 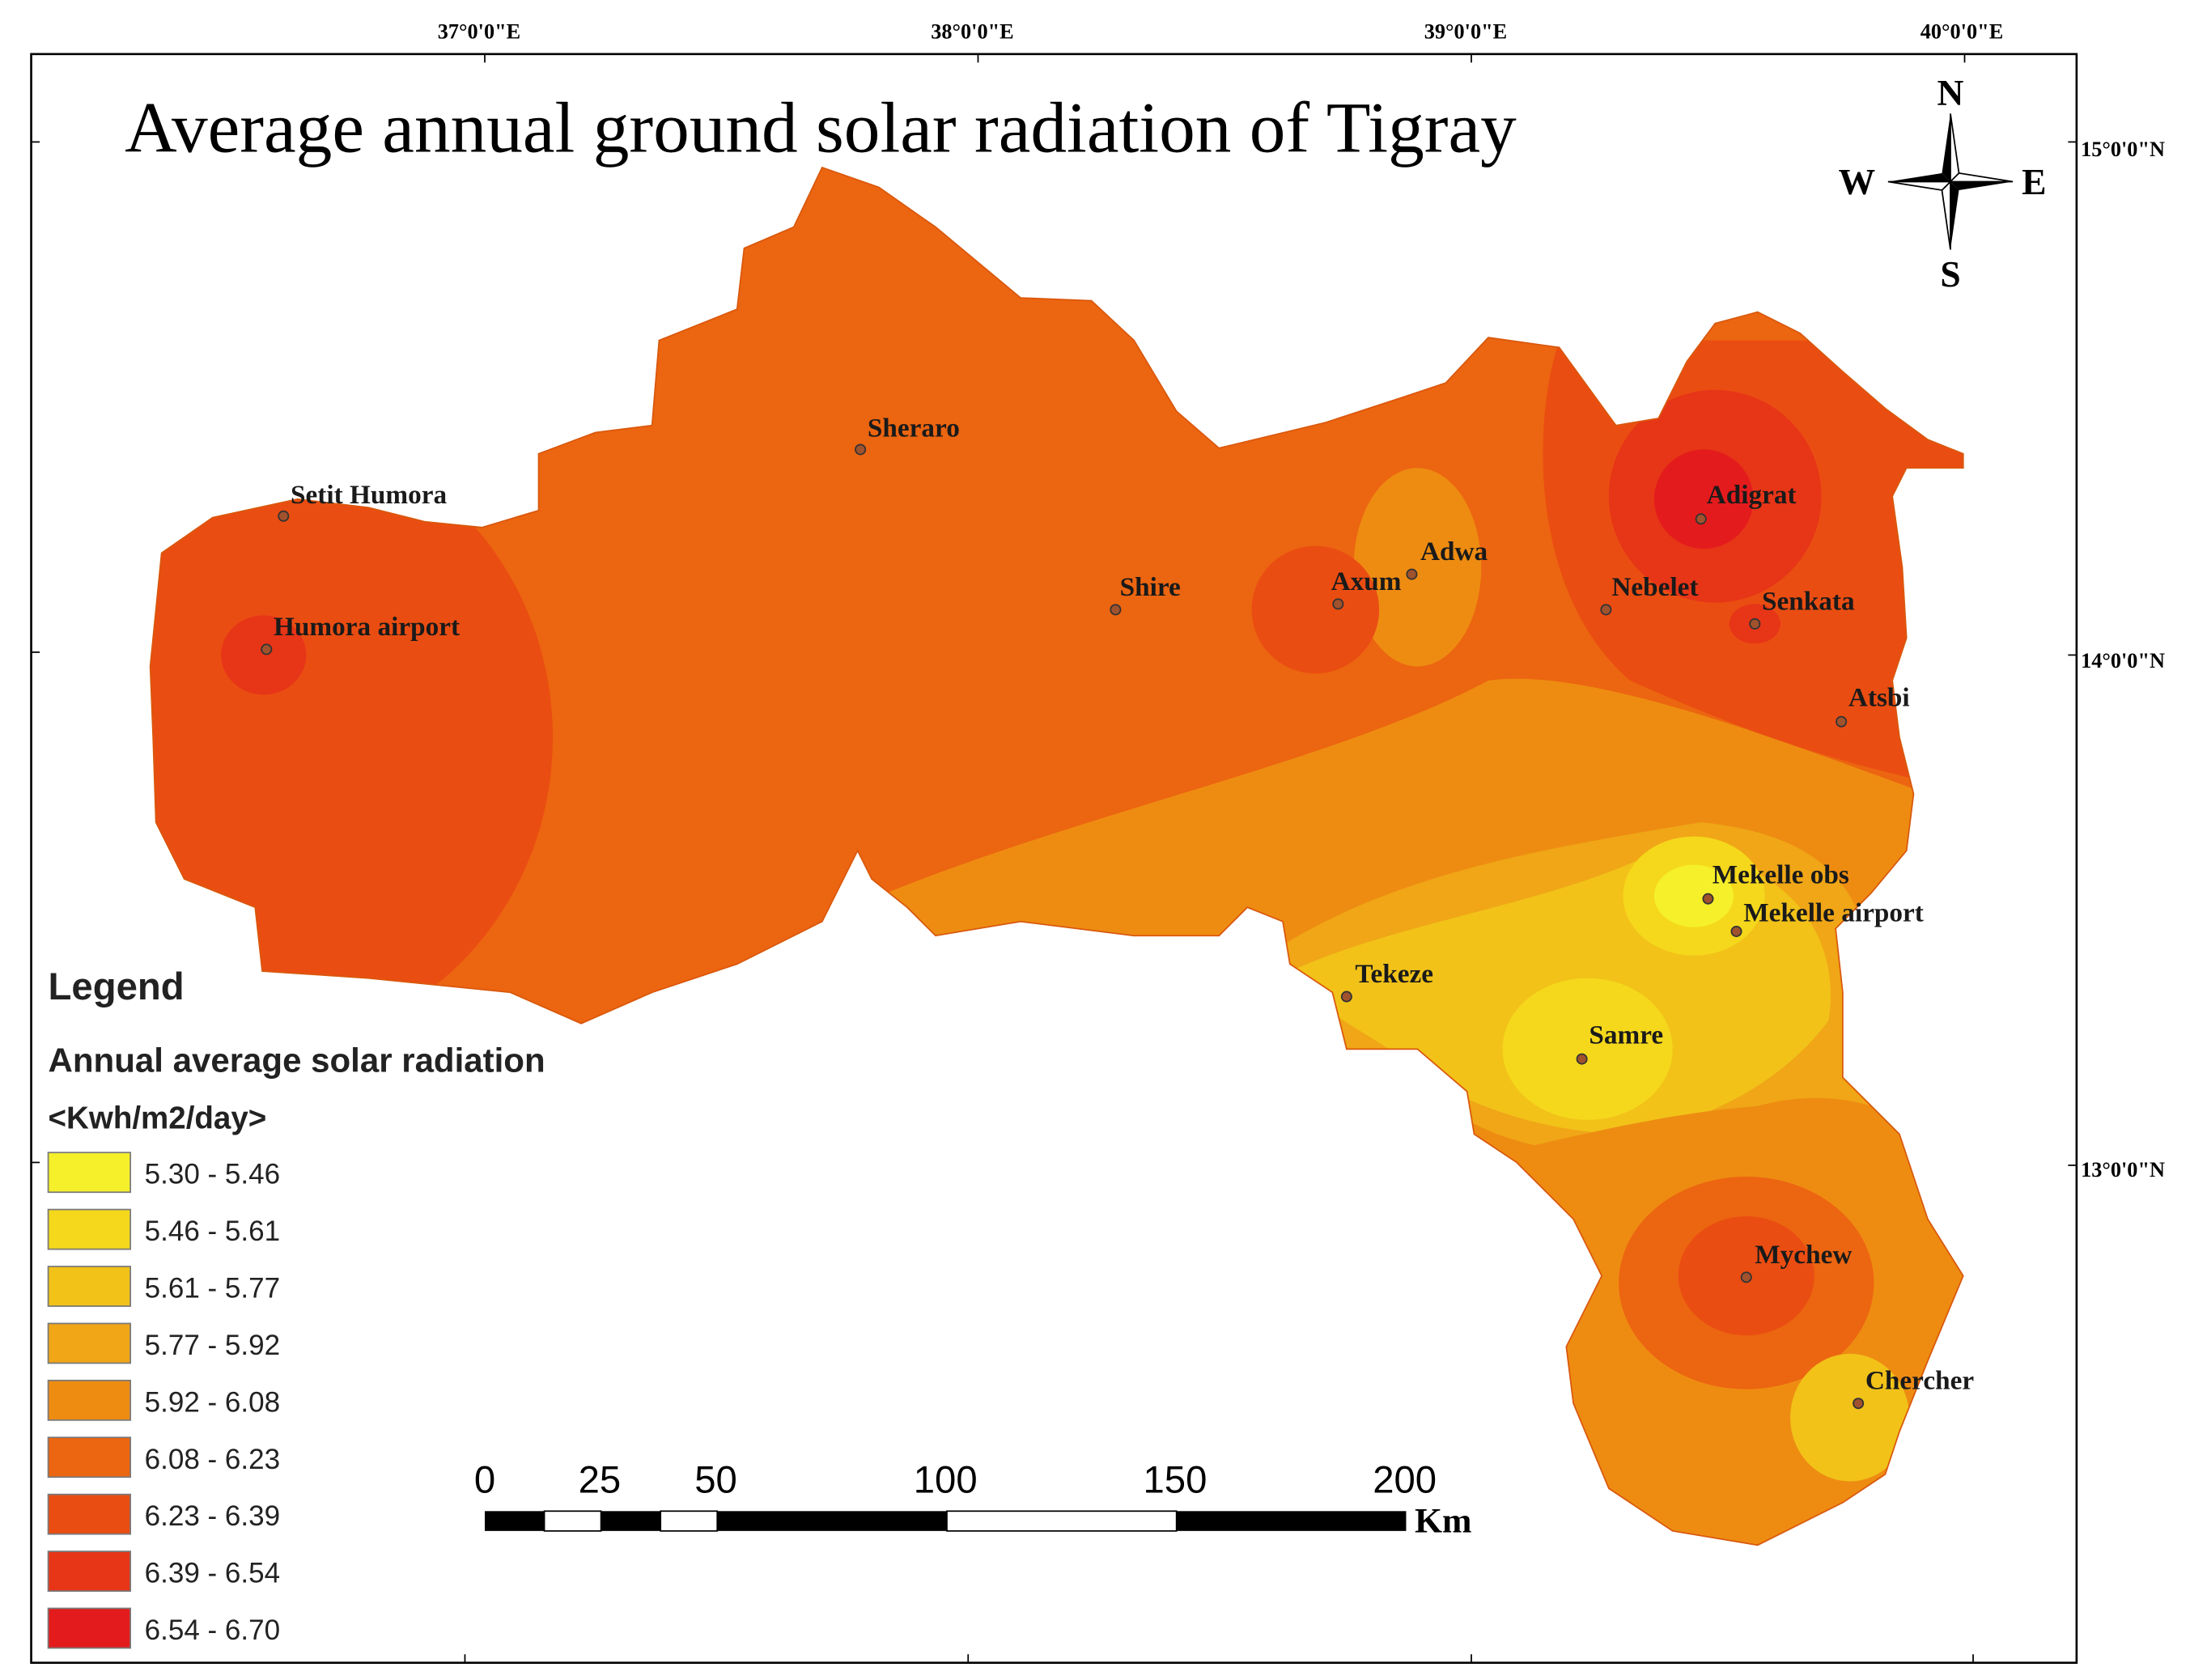 I want to click on station-label: Sheraro, so click(x=914, y=429).